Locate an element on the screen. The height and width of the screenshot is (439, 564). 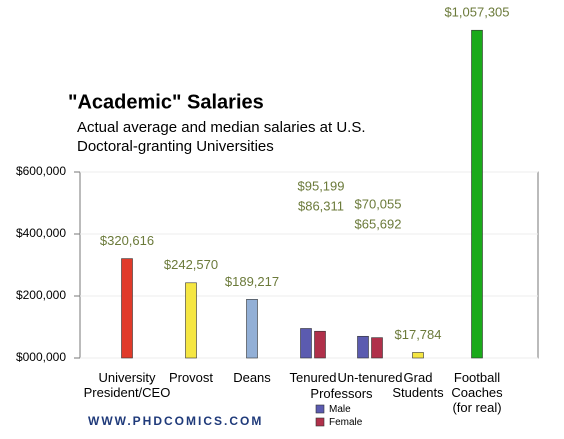
legend-label: Male is located at coordinates (340, 409).